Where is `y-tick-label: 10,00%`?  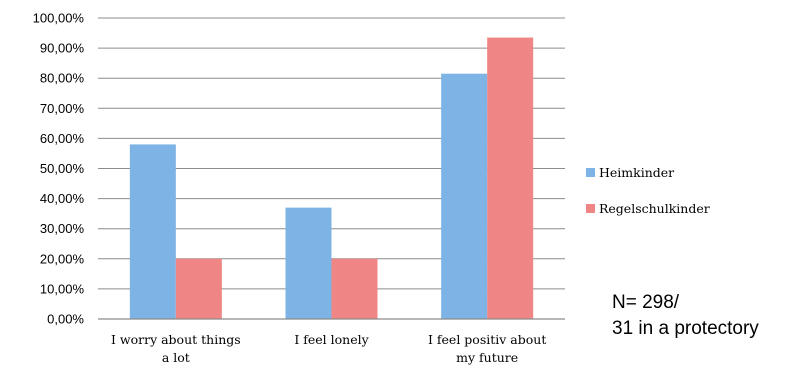 y-tick-label: 10,00% is located at coordinates (62, 288).